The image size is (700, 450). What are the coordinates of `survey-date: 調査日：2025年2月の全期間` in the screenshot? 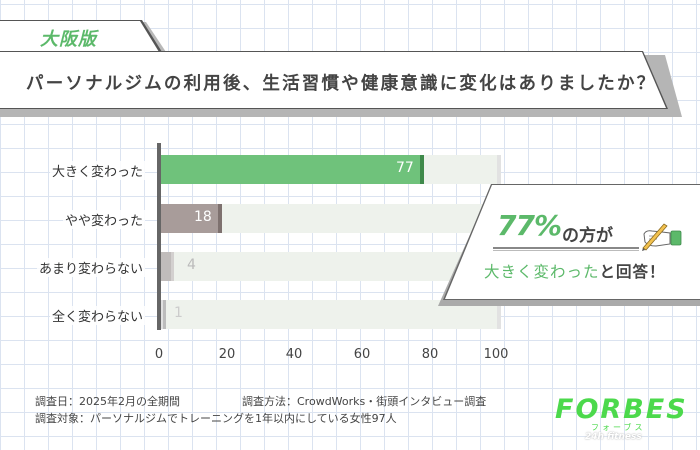 It's located at (107, 401).